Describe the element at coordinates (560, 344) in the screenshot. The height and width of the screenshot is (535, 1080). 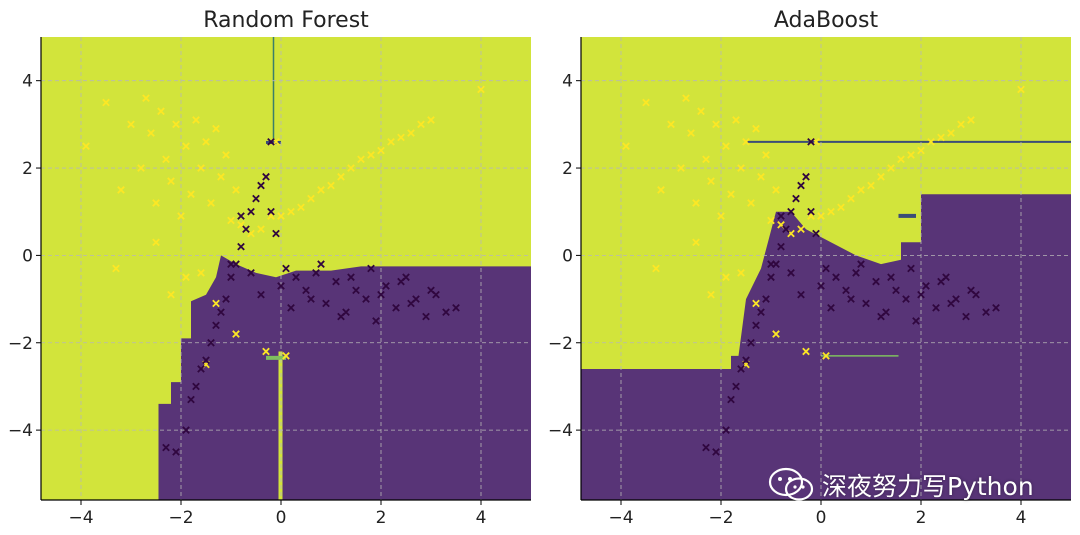
I see `y-tick-label: −2` at that location.